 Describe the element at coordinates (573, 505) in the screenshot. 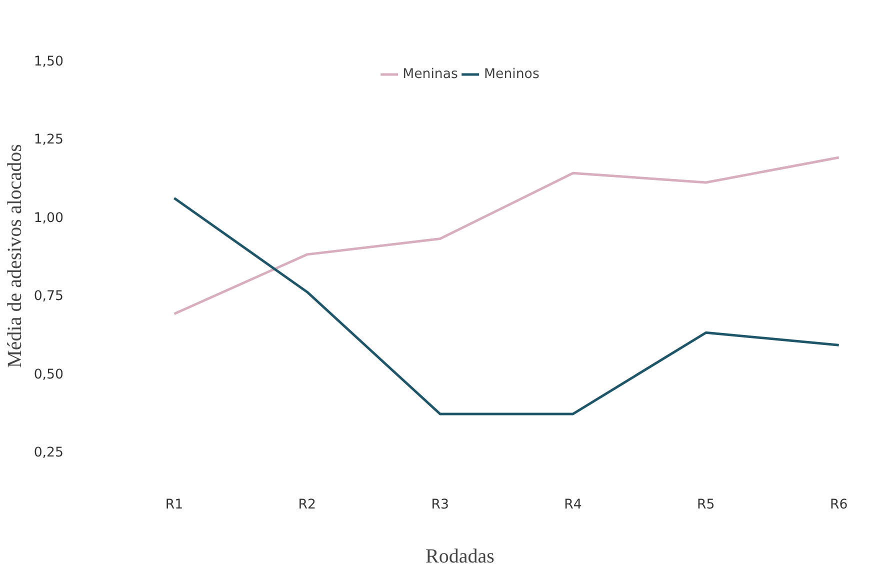

I see `x-tick-label: R4` at that location.